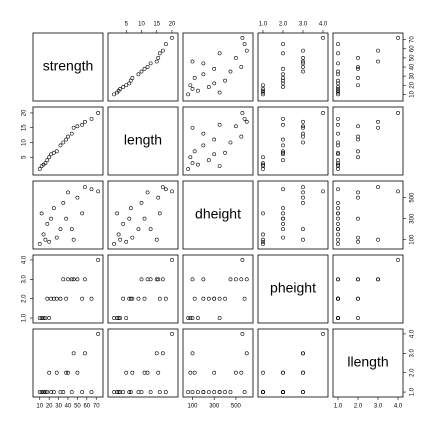  I want to click on x-tick-label: 2.0, so click(358, 407).